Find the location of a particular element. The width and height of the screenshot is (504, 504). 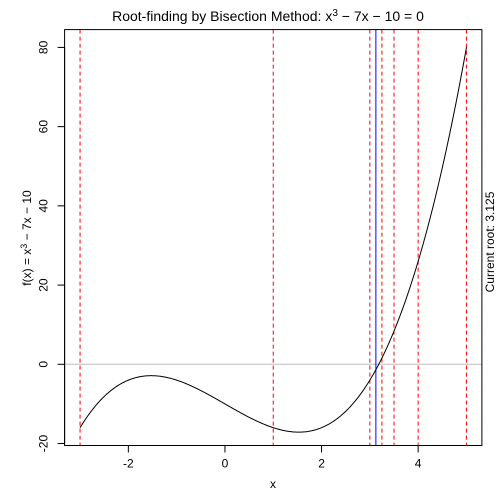

y-tick-label-0: -20 is located at coordinates (44, 444).